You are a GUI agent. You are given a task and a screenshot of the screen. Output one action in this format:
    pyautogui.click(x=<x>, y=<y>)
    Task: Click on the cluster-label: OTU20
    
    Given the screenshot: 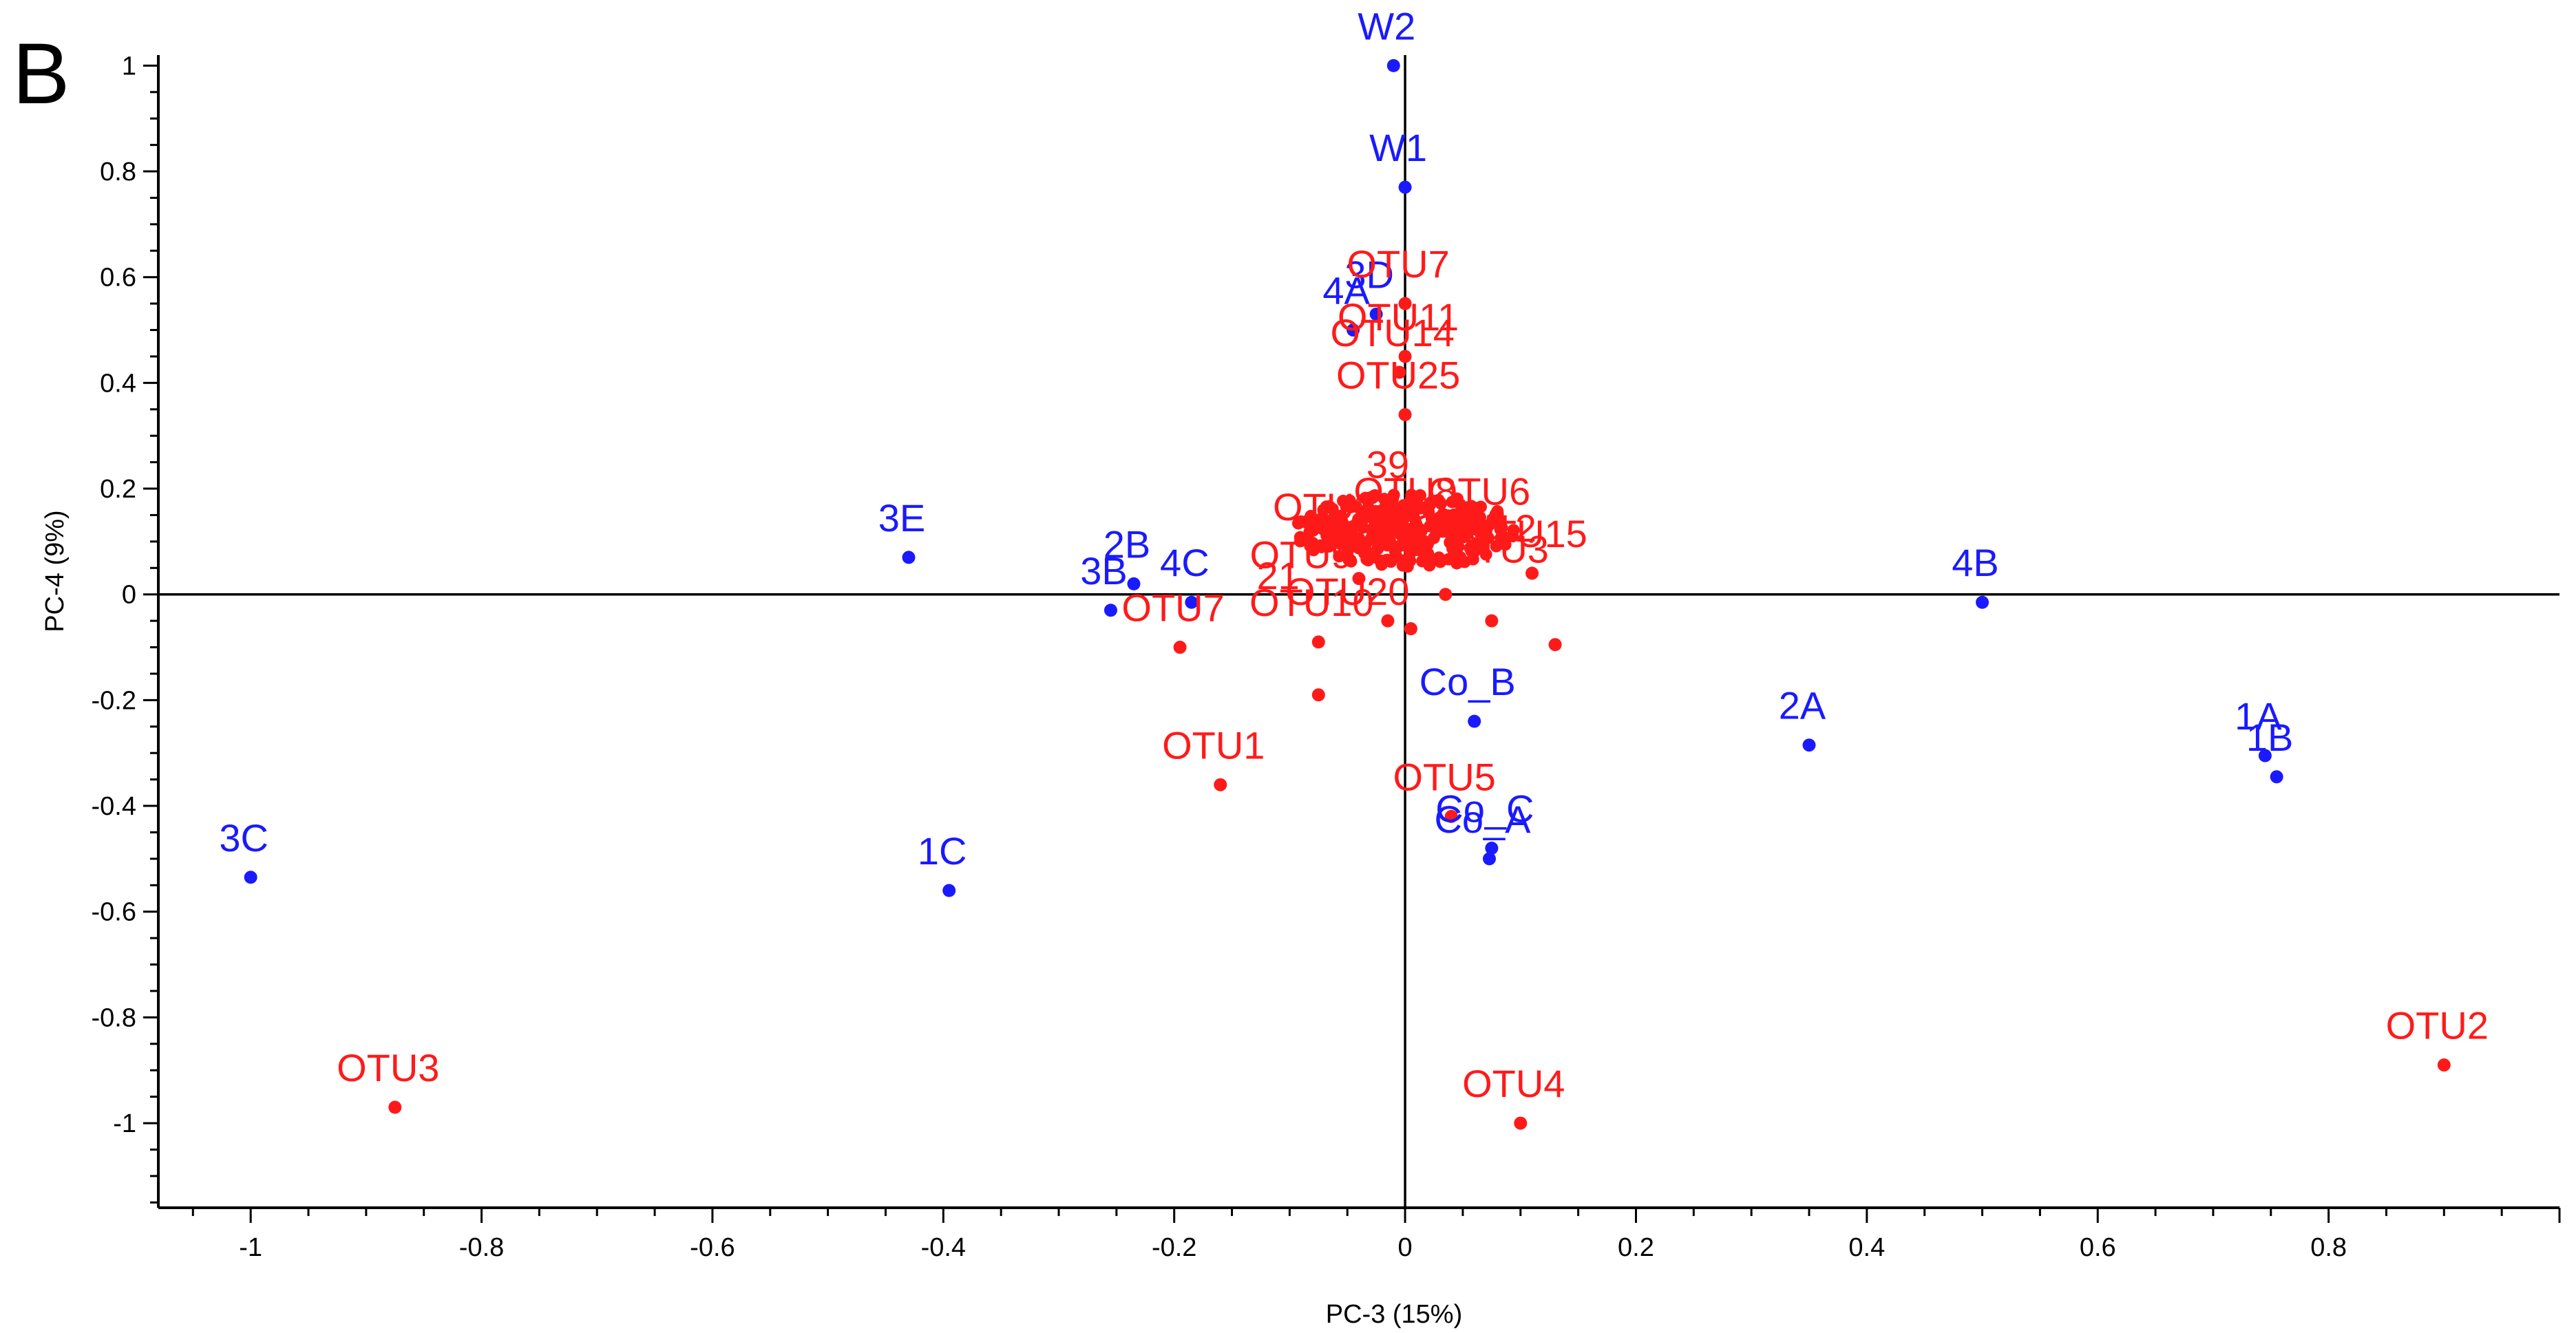 What is the action you would take?
    pyautogui.click(x=1348, y=591)
    